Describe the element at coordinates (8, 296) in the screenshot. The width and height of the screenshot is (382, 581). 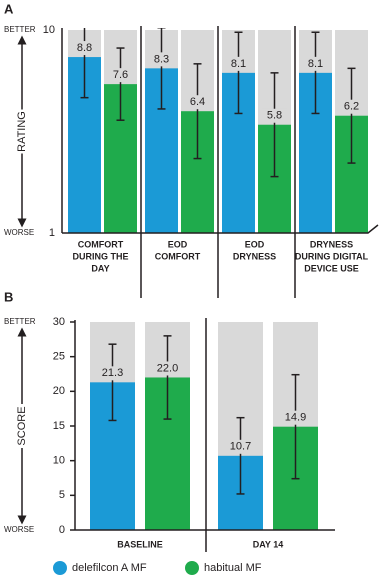
I see `panel-label: B` at that location.